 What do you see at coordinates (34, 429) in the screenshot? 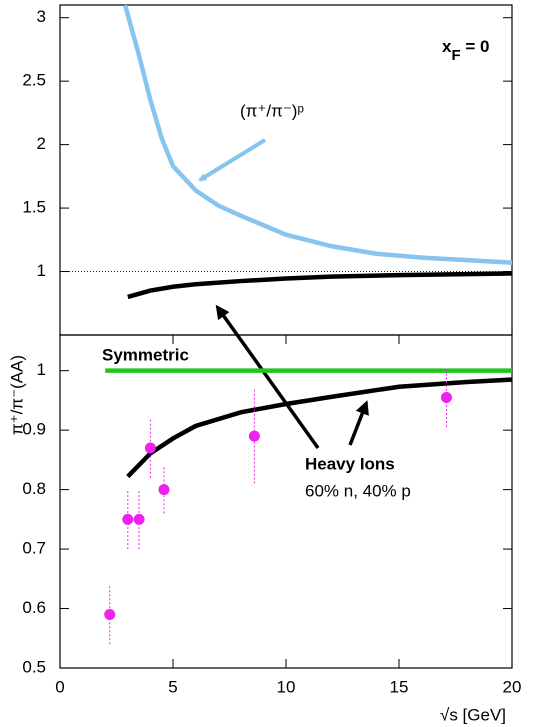
I see `y-tick-label: 0.9` at bounding box center [34, 429].